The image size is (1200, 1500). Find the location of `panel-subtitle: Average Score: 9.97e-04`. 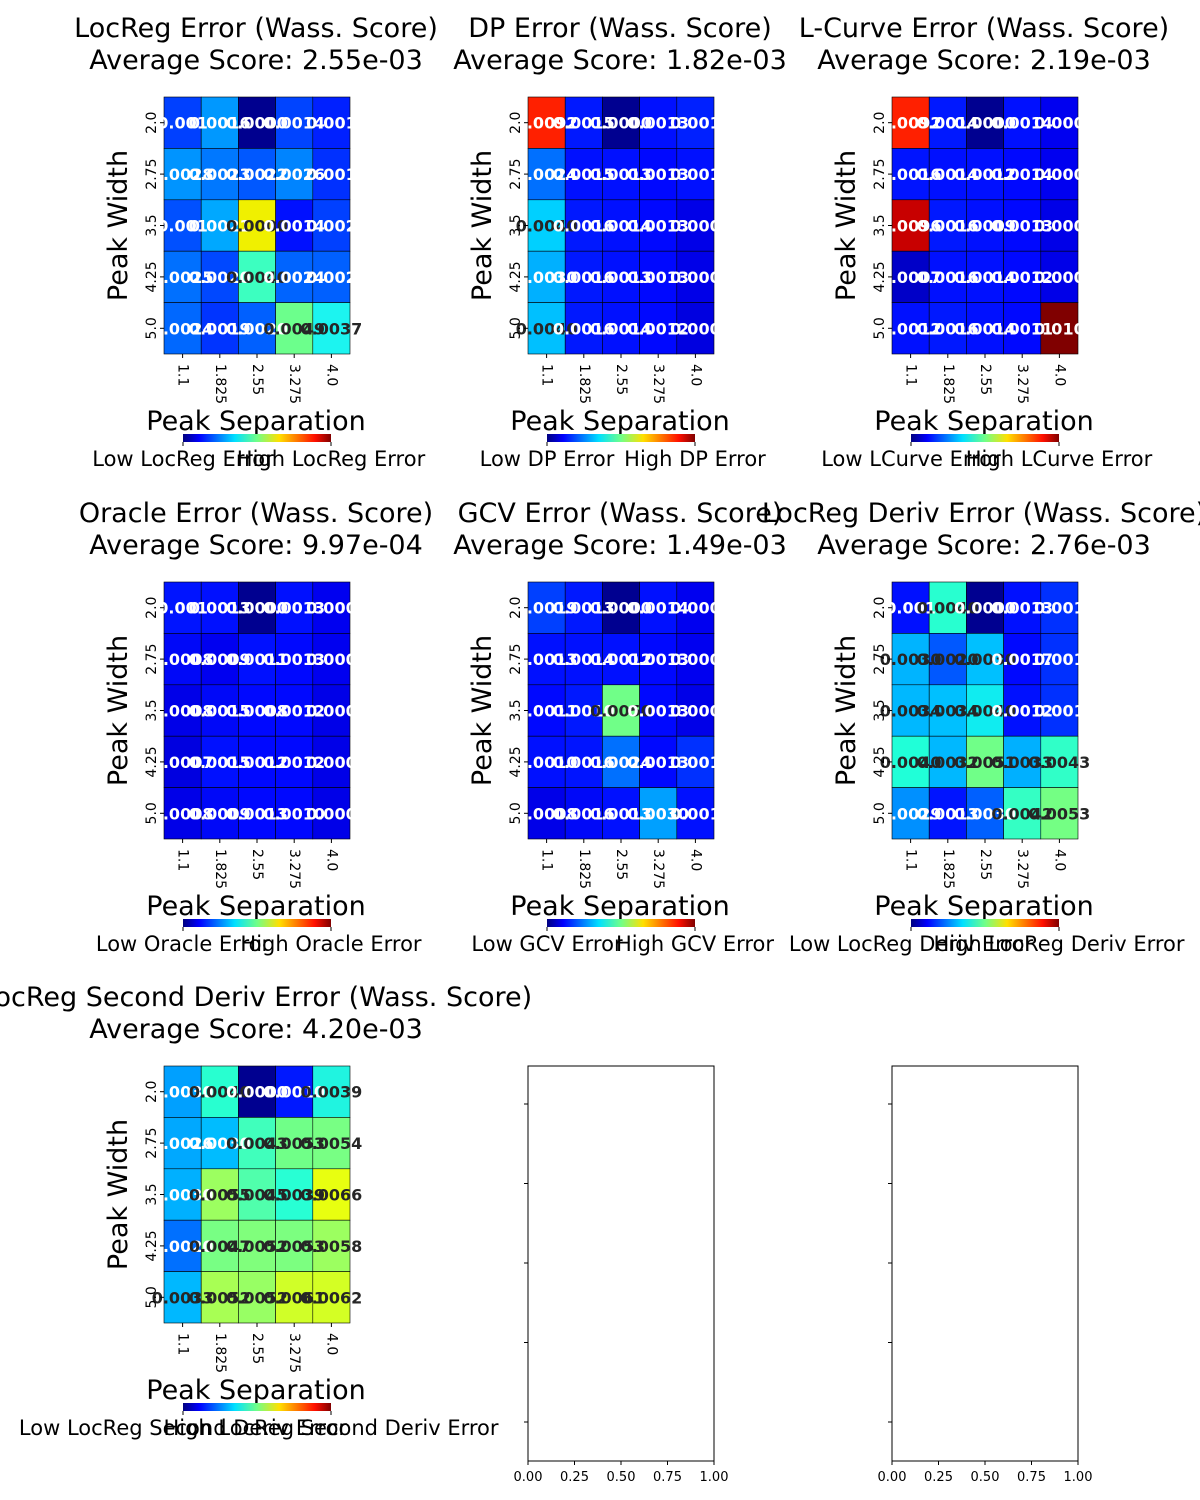

panel-subtitle: Average Score: 9.97e-04 is located at coordinates (256, 545).